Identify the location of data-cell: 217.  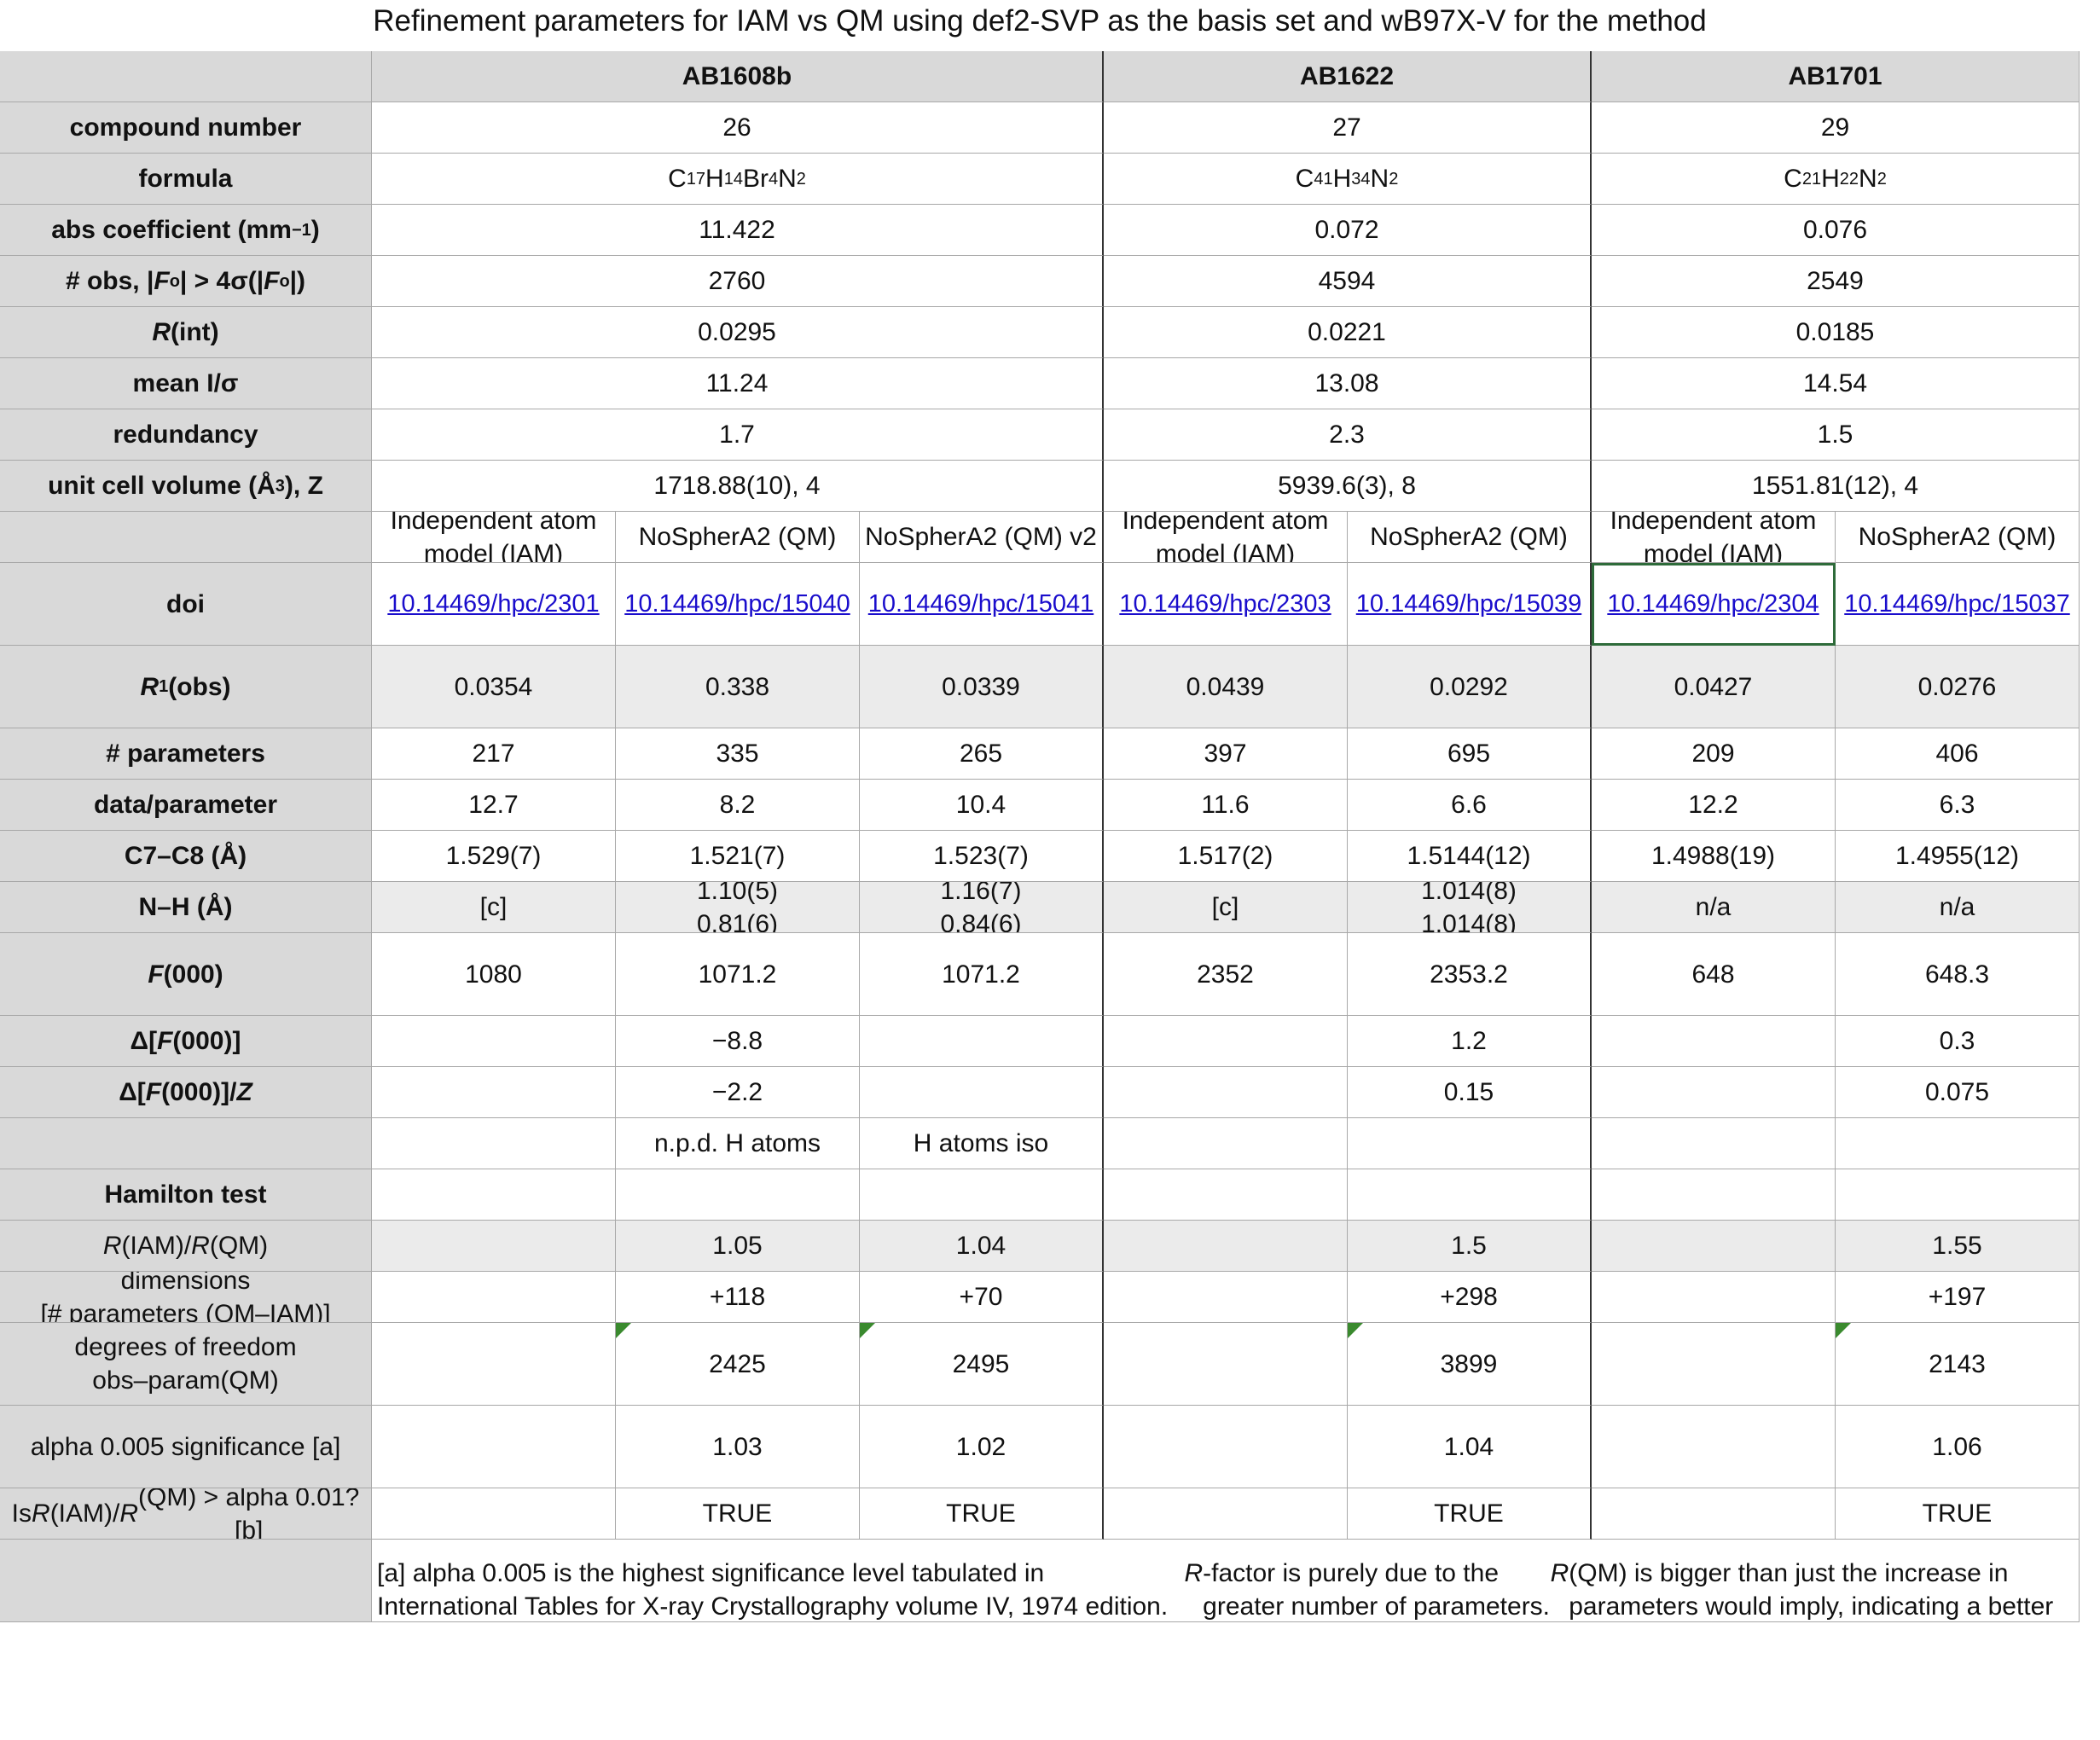
(494, 754).